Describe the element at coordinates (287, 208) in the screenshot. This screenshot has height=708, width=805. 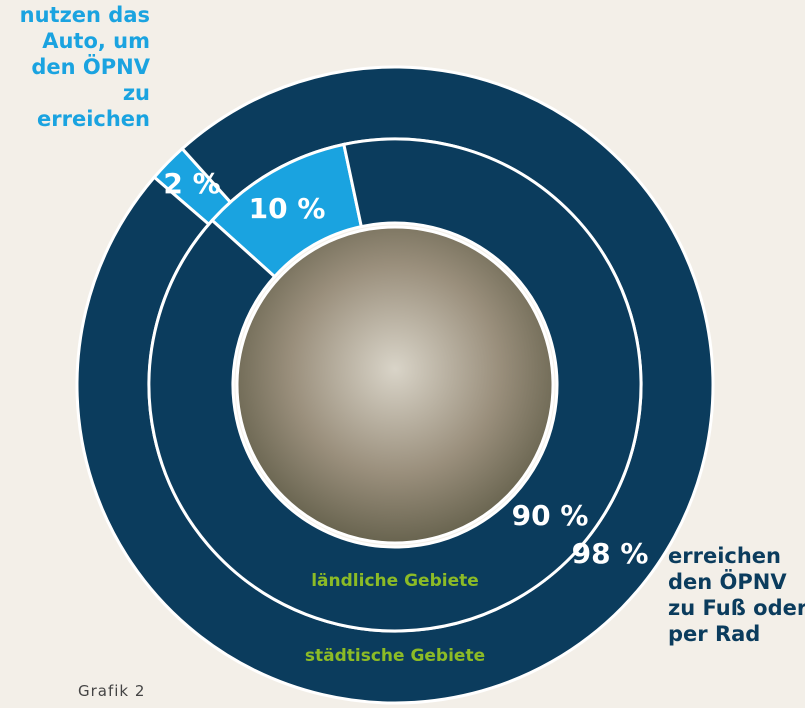
I see `value-label: 10 %` at that location.